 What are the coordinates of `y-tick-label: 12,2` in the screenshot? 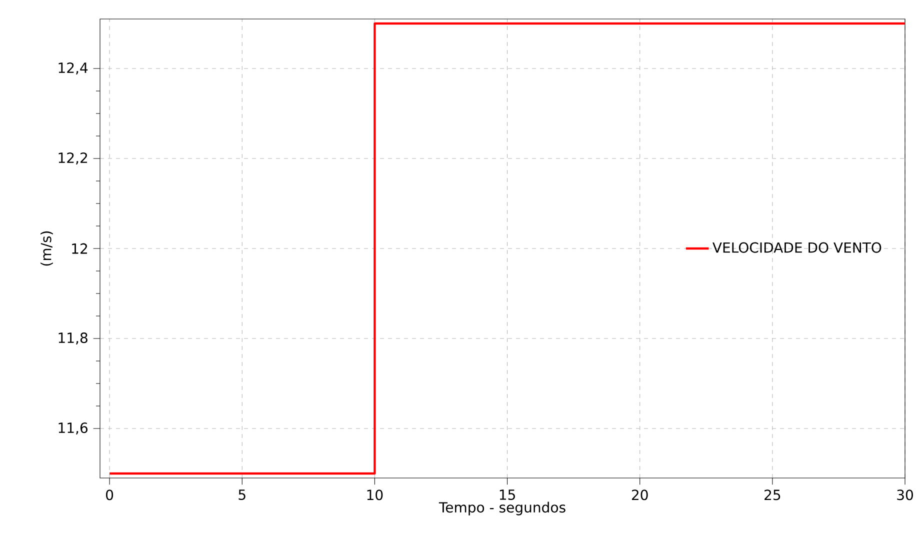 It's located at (72, 158).